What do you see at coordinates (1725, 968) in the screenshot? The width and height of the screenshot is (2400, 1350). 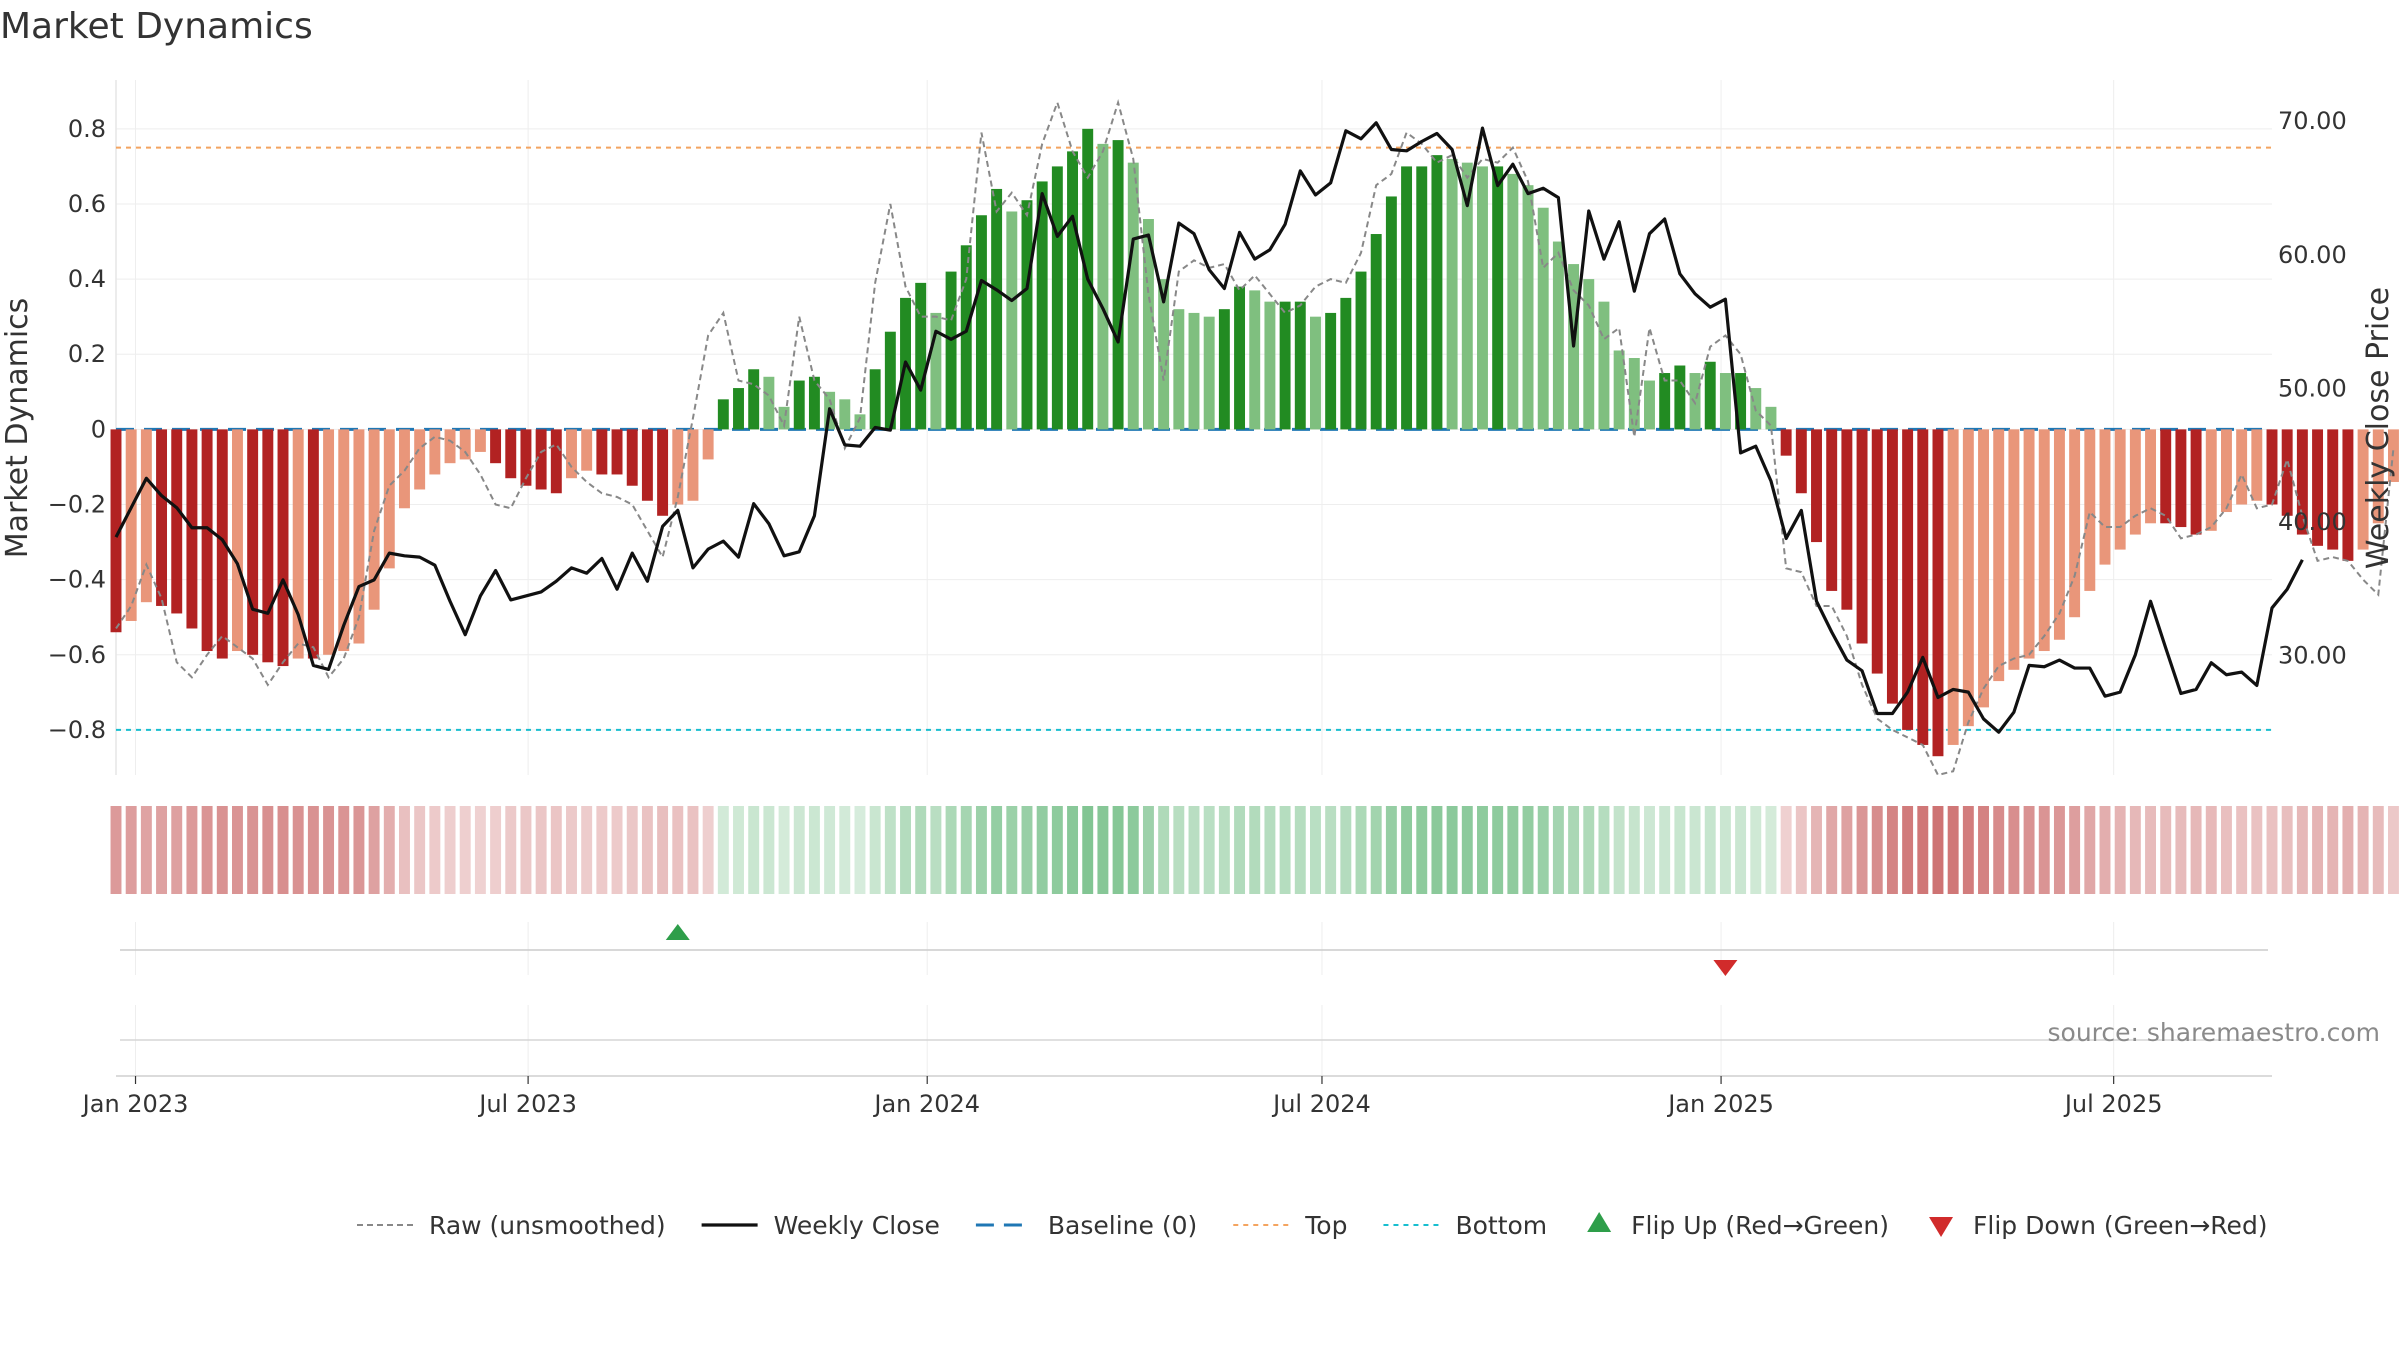 I see `flip-down-marker` at bounding box center [1725, 968].